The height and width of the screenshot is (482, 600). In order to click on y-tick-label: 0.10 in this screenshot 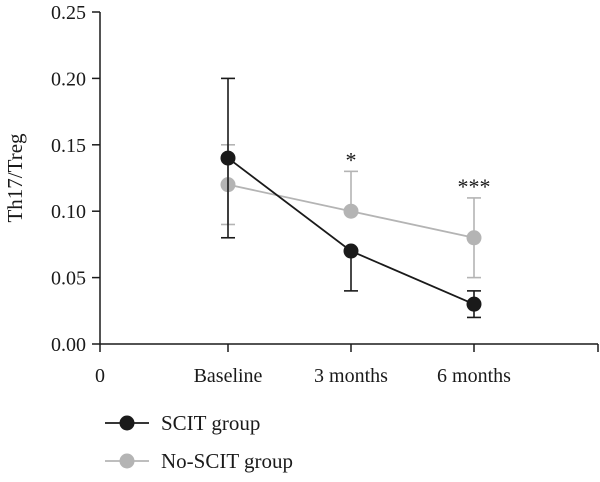, I will do `click(68, 212)`.